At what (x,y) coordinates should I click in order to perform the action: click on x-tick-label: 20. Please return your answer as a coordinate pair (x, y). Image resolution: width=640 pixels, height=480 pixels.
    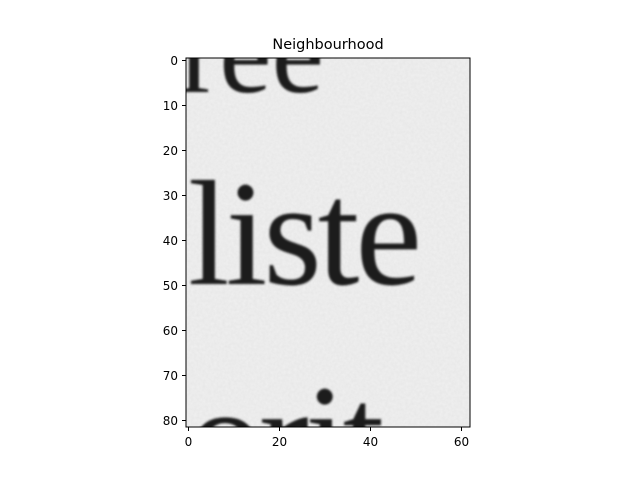
    Looking at the image, I should click on (279, 442).